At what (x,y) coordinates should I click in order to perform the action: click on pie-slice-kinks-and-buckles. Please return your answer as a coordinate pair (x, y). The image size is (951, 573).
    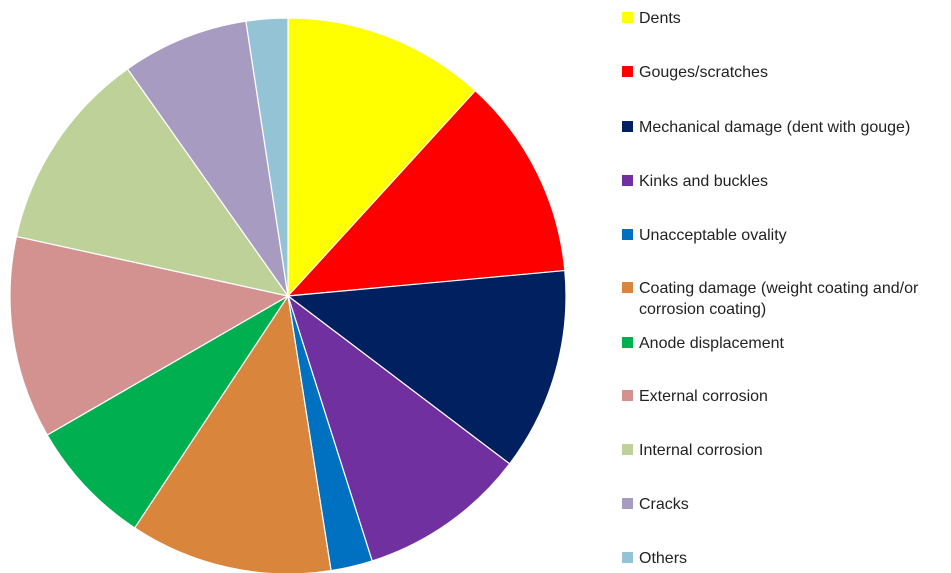
    Looking at the image, I should click on (398, 428).